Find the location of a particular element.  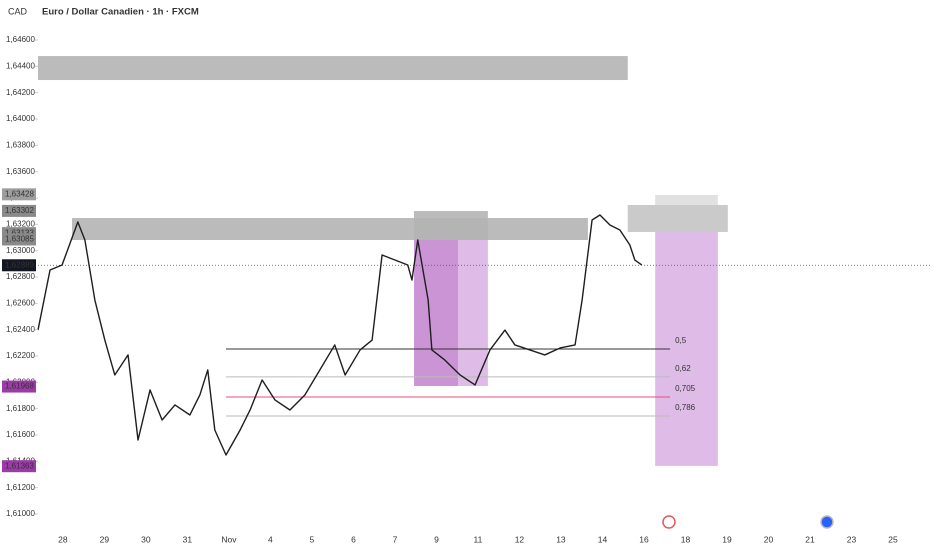

y-tick-label: 1,64400 is located at coordinates (20, 65).